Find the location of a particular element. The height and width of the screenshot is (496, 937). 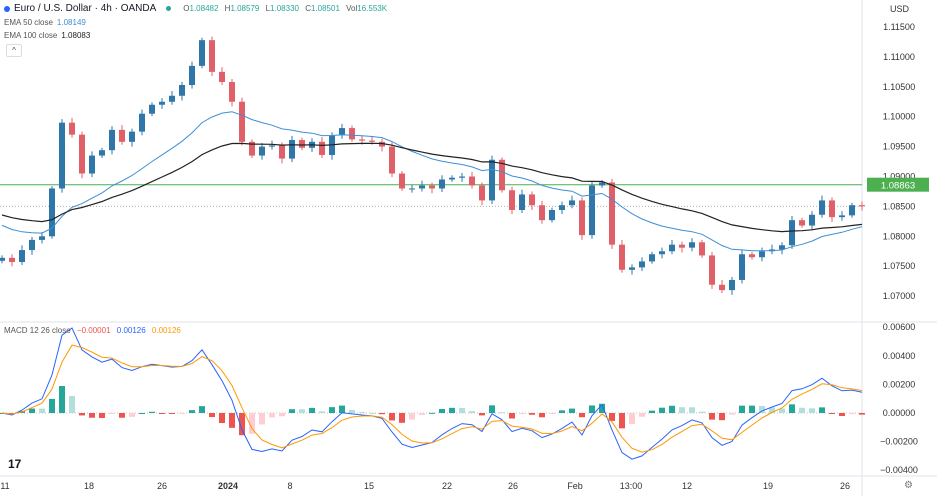

time-tick-label: 19 is located at coordinates (768, 486).